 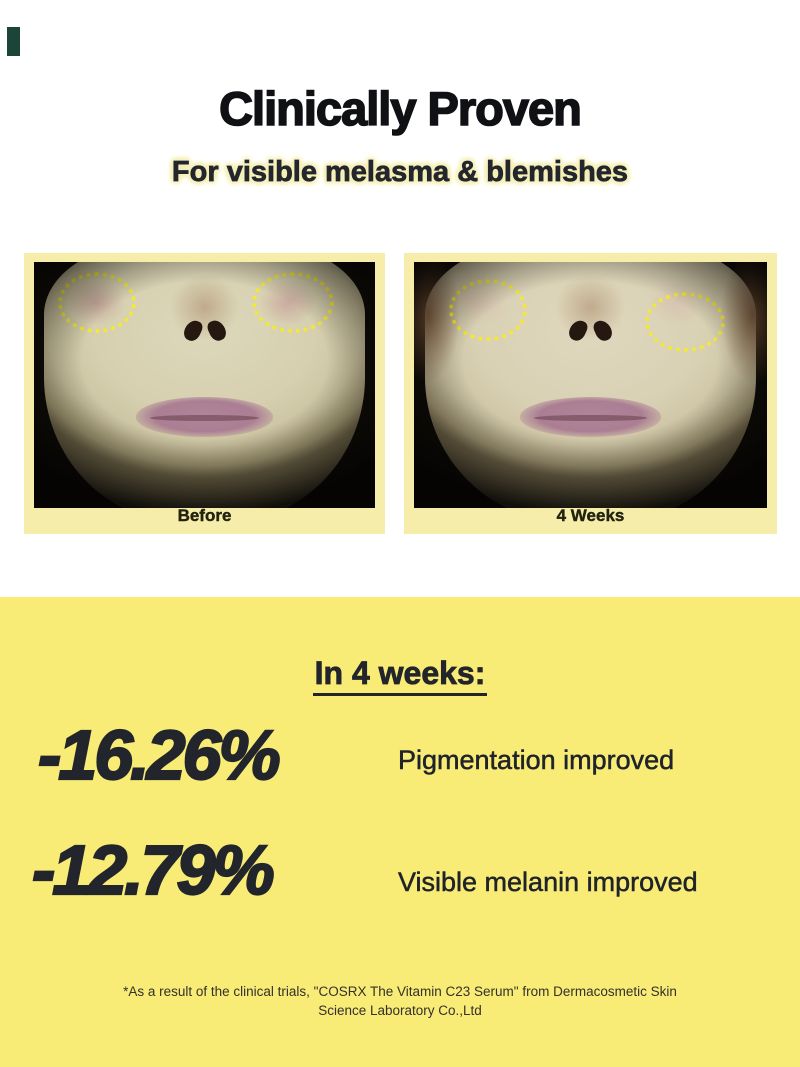 I want to click on after-photo, so click(x=590, y=385).